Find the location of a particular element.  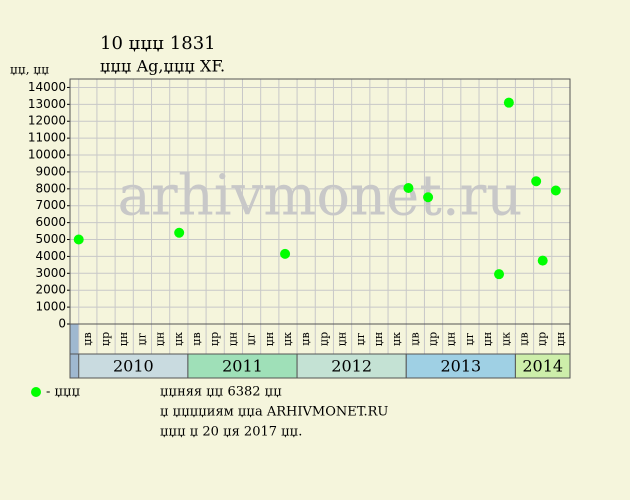

chart-title: 10 џџџ 1831 is located at coordinates (158, 43).